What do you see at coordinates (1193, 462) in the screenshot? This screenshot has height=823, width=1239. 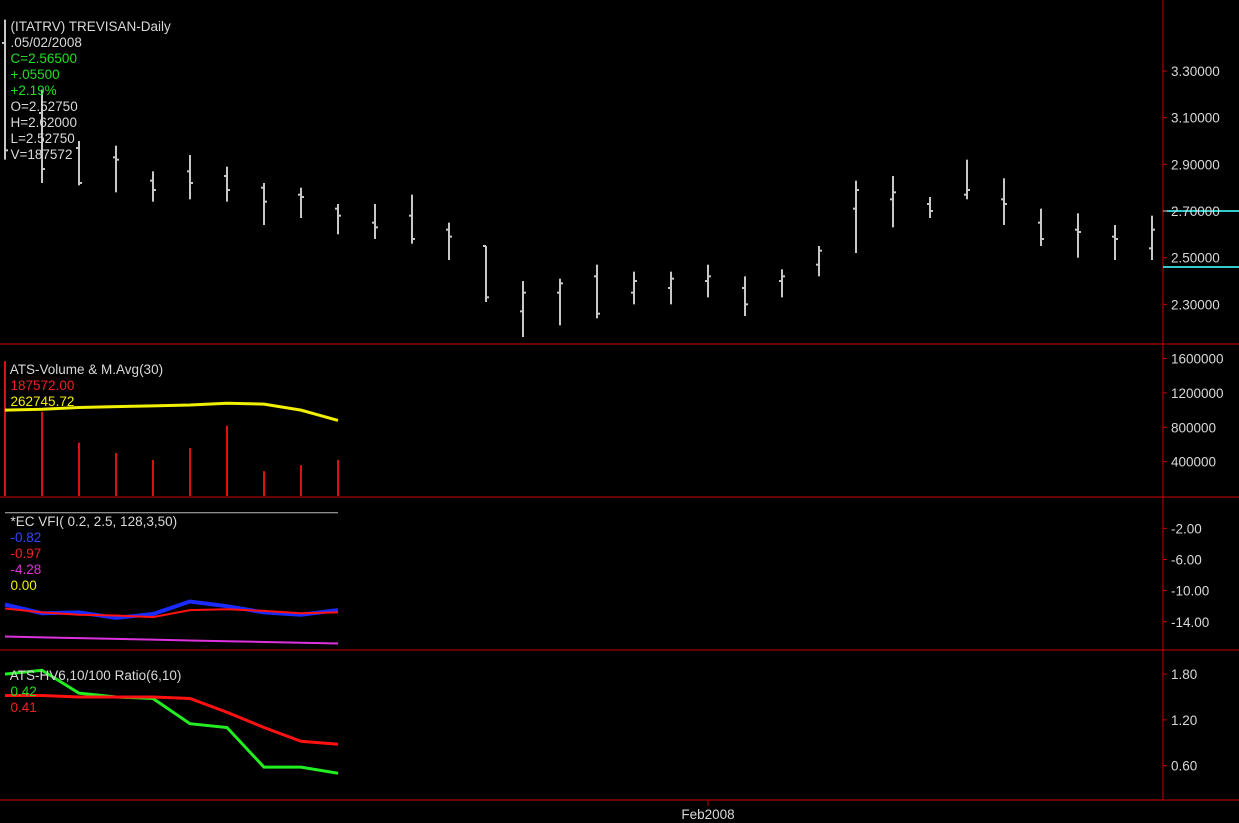 I see `volume-tick-label: 400000` at bounding box center [1193, 462].